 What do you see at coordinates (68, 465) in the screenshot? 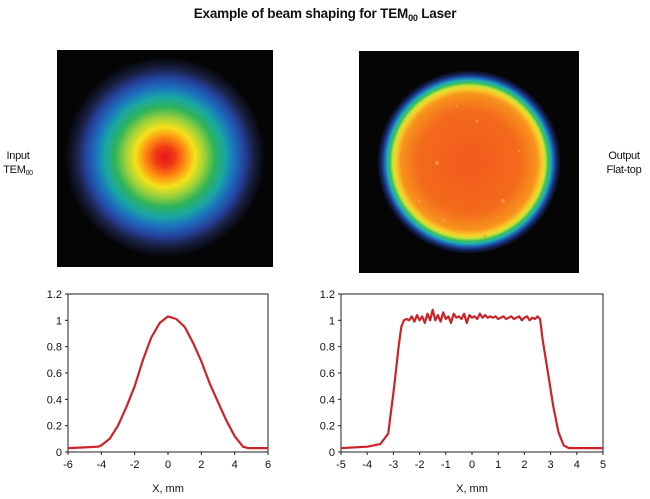
I see `x-tick-label: -6` at bounding box center [68, 465].